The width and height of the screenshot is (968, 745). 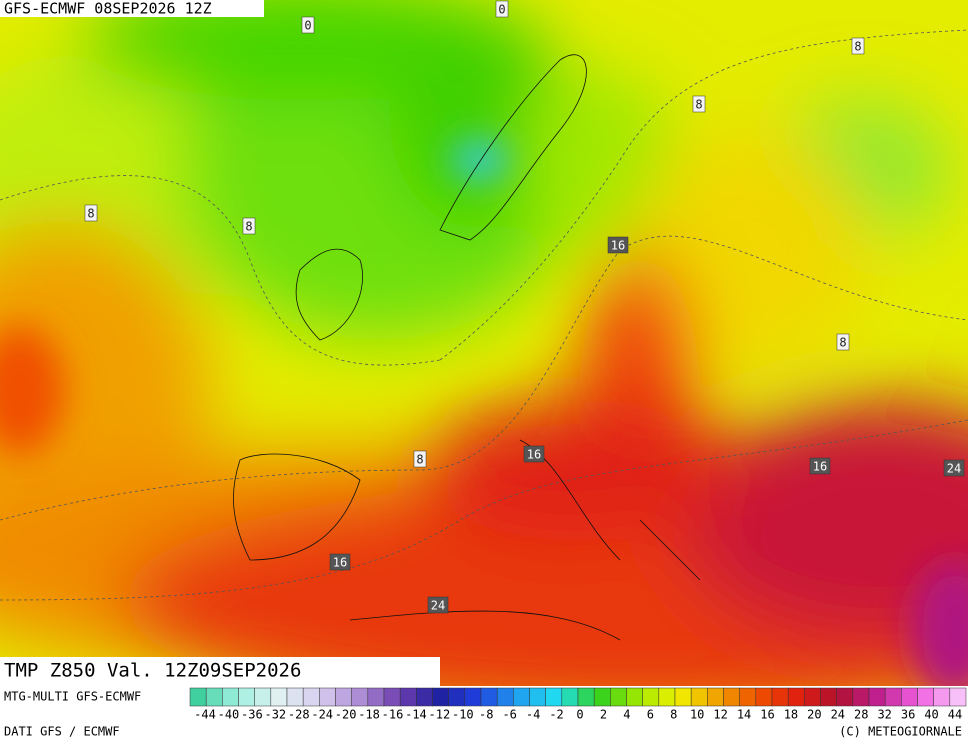 I want to click on scale-label: 40, so click(x=931, y=715).